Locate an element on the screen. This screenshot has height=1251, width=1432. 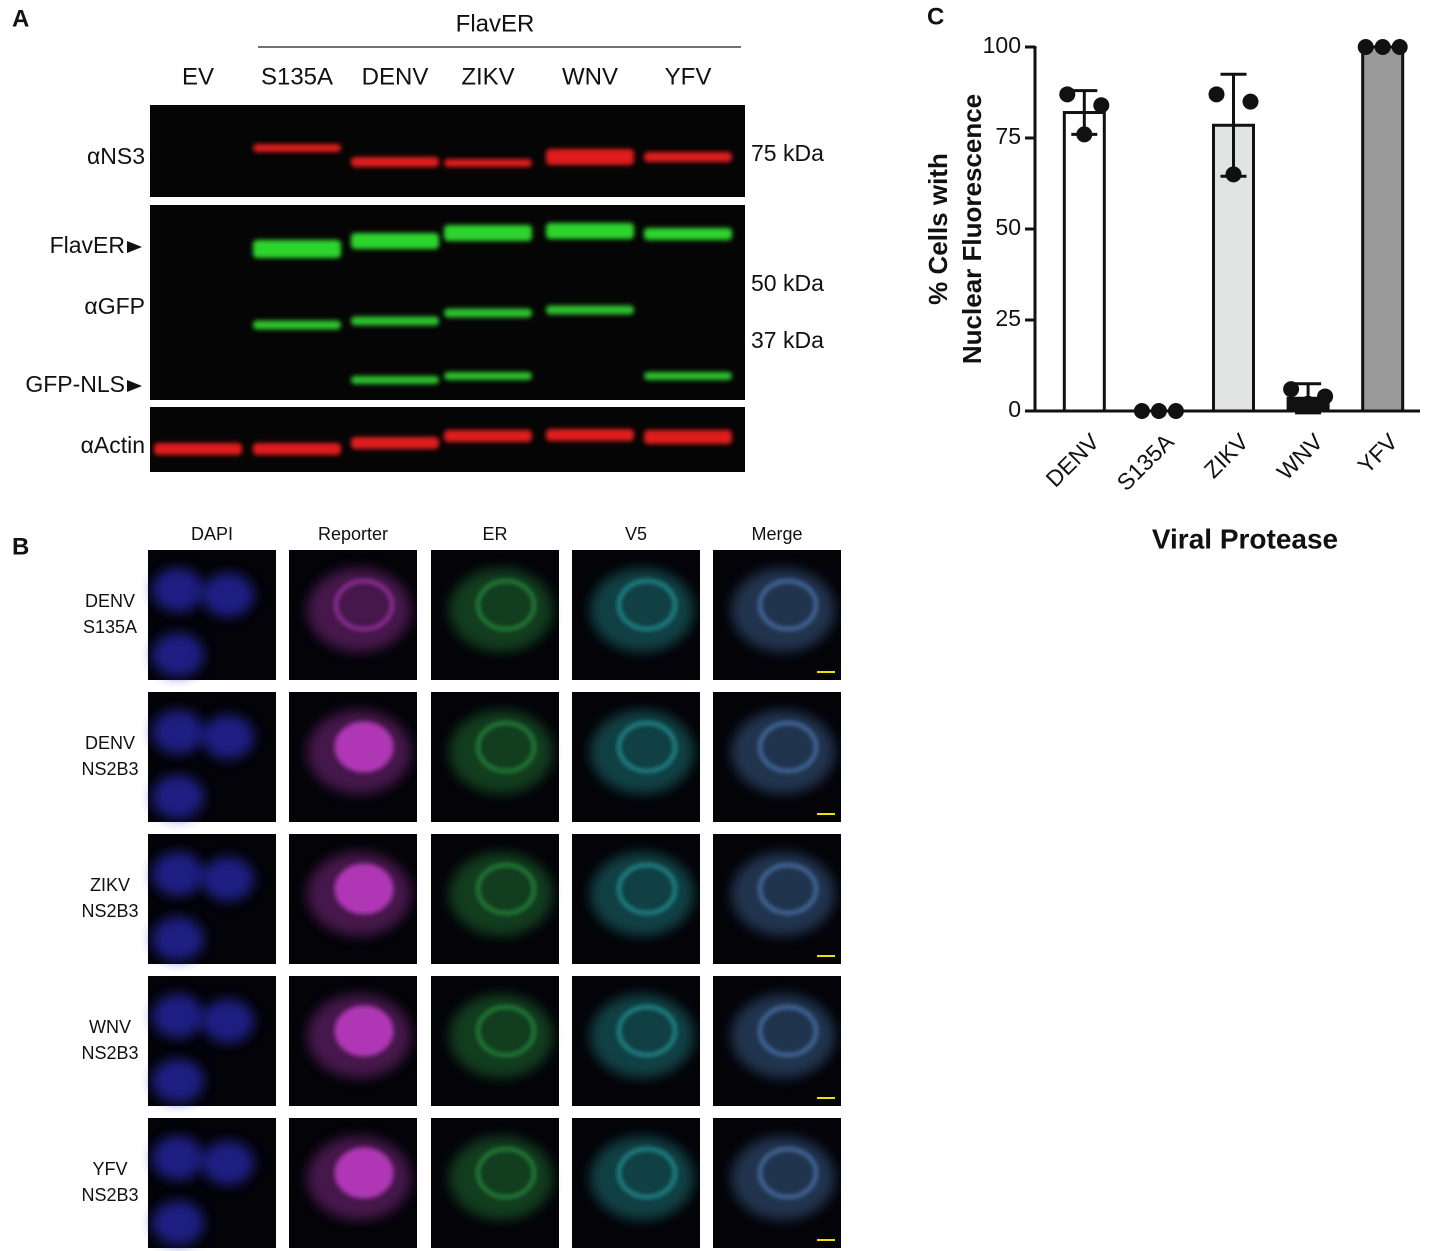
lane-label: S135A is located at coordinates (297, 76).